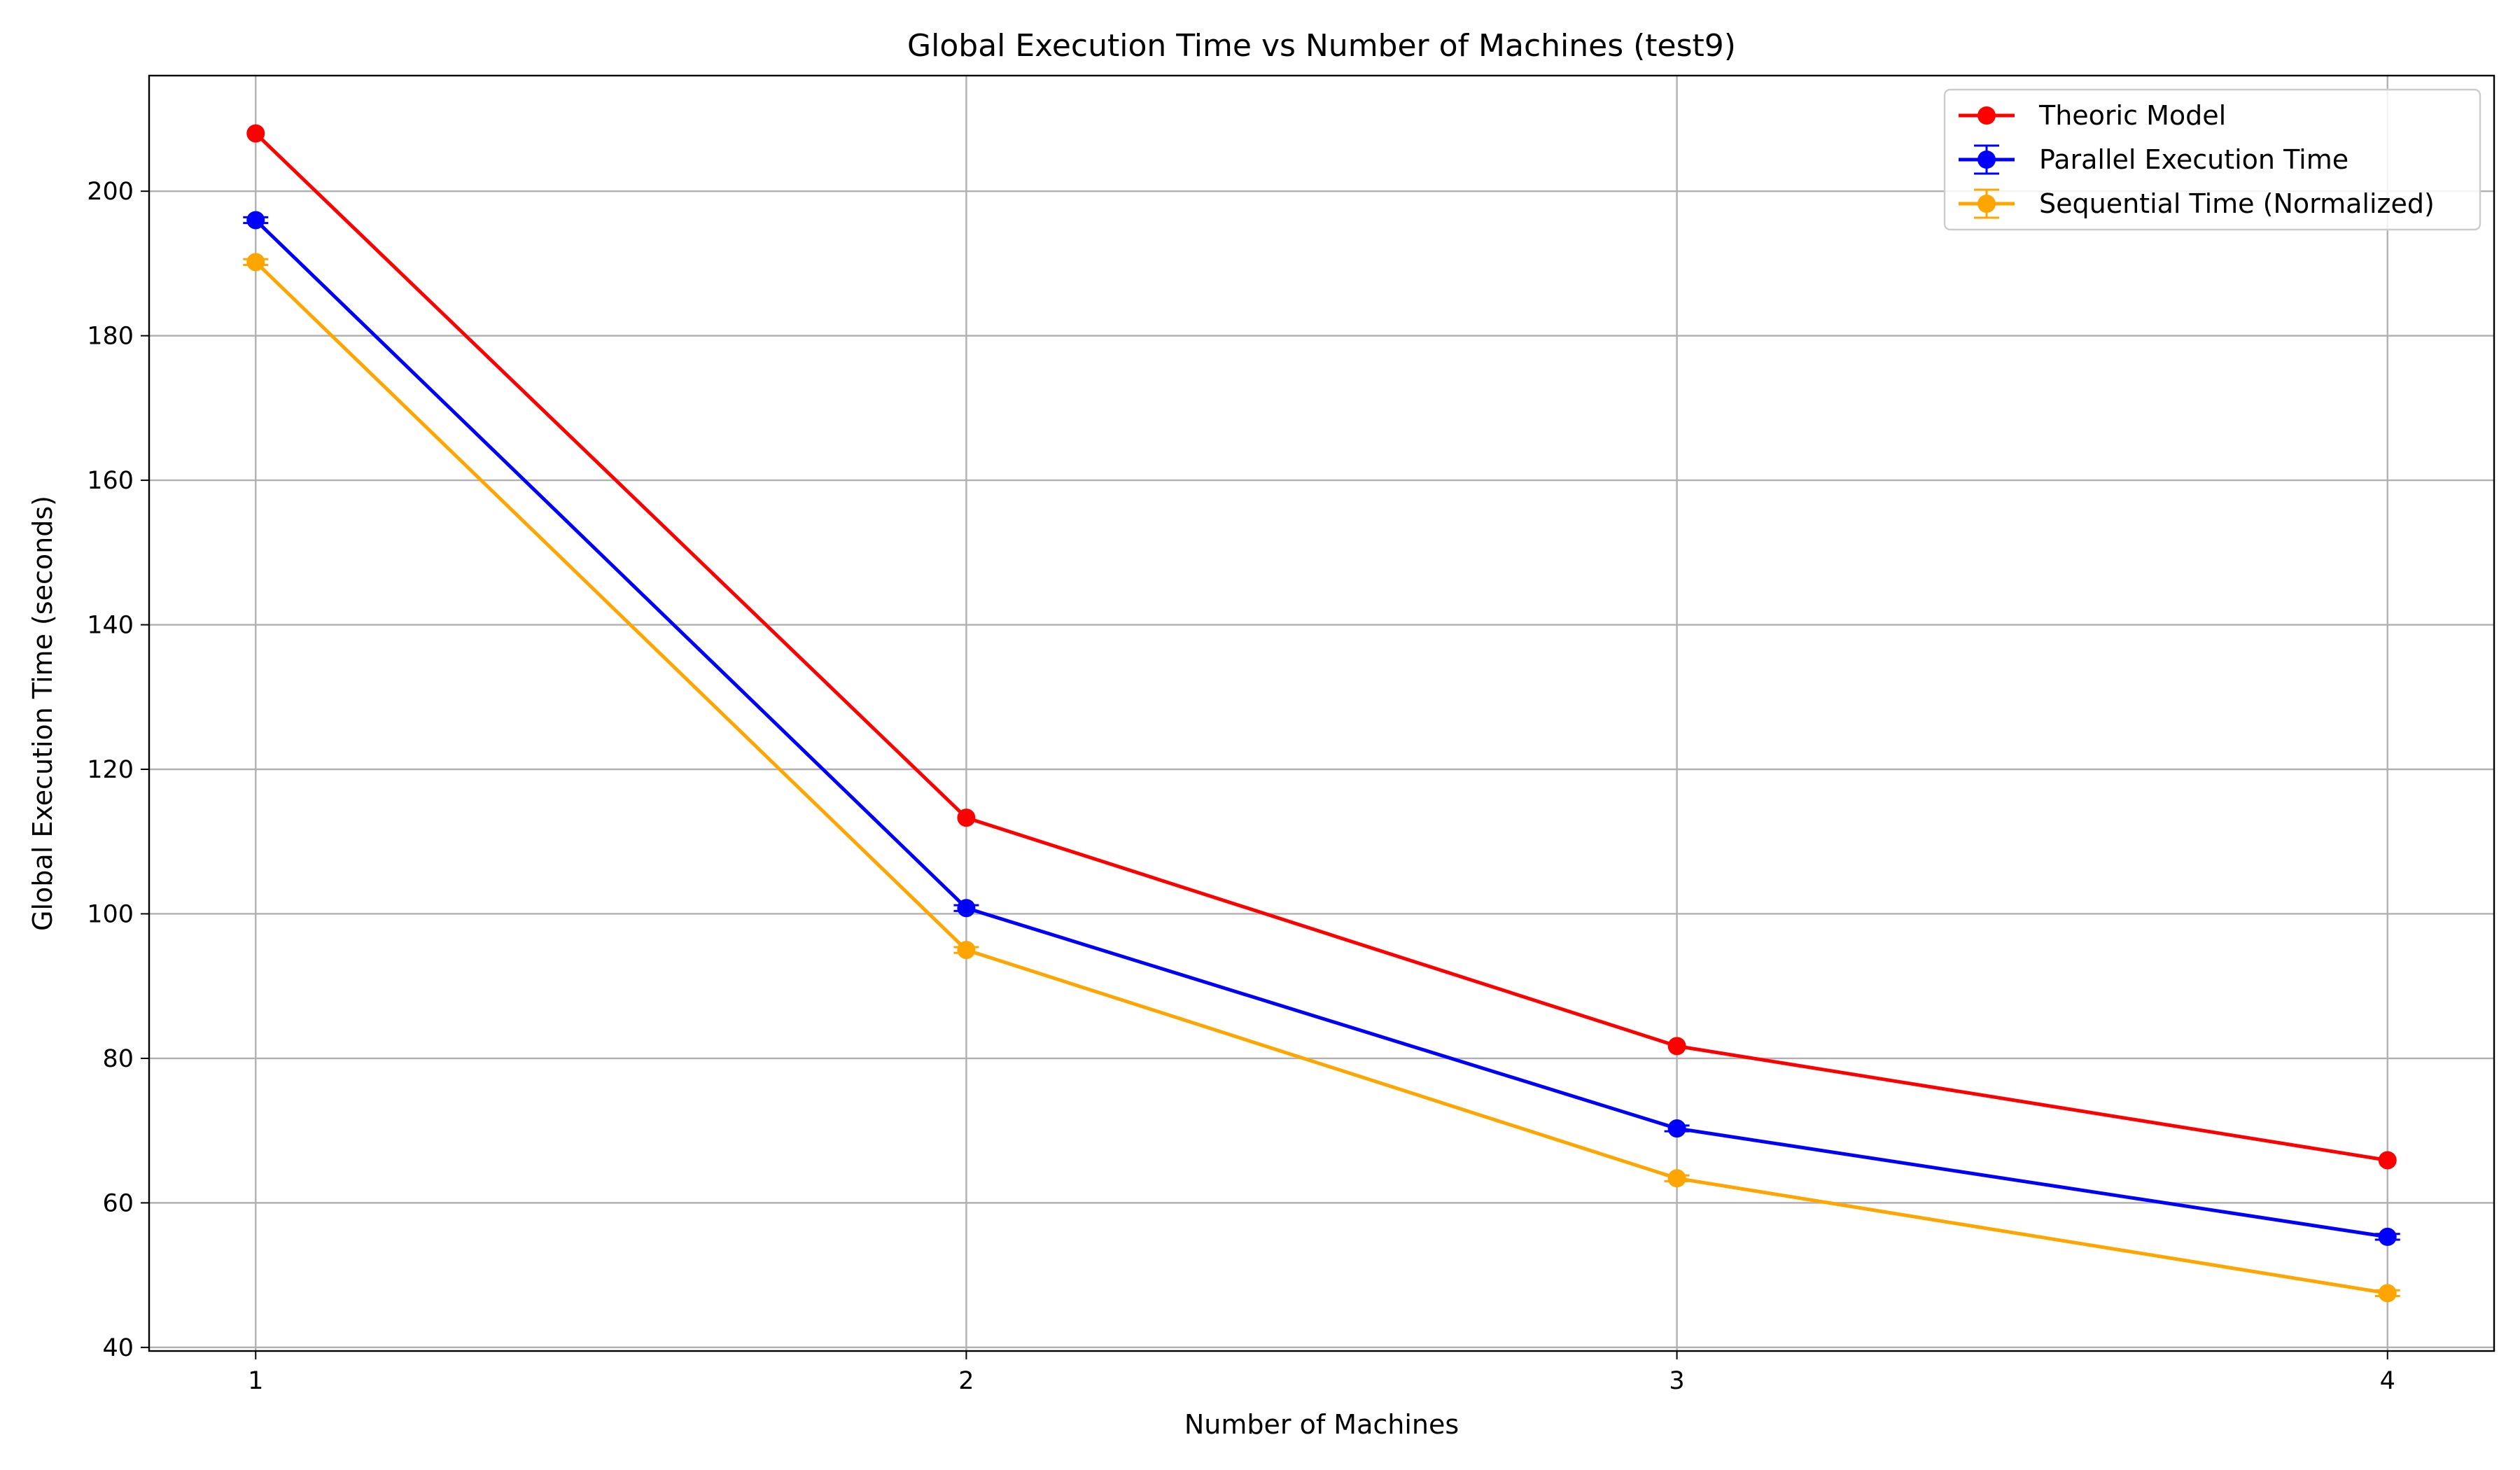  What do you see at coordinates (1321, 1373) in the screenshot?
I see `x-axis-ticks: 1 2 3 4` at bounding box center [1321, 1373].